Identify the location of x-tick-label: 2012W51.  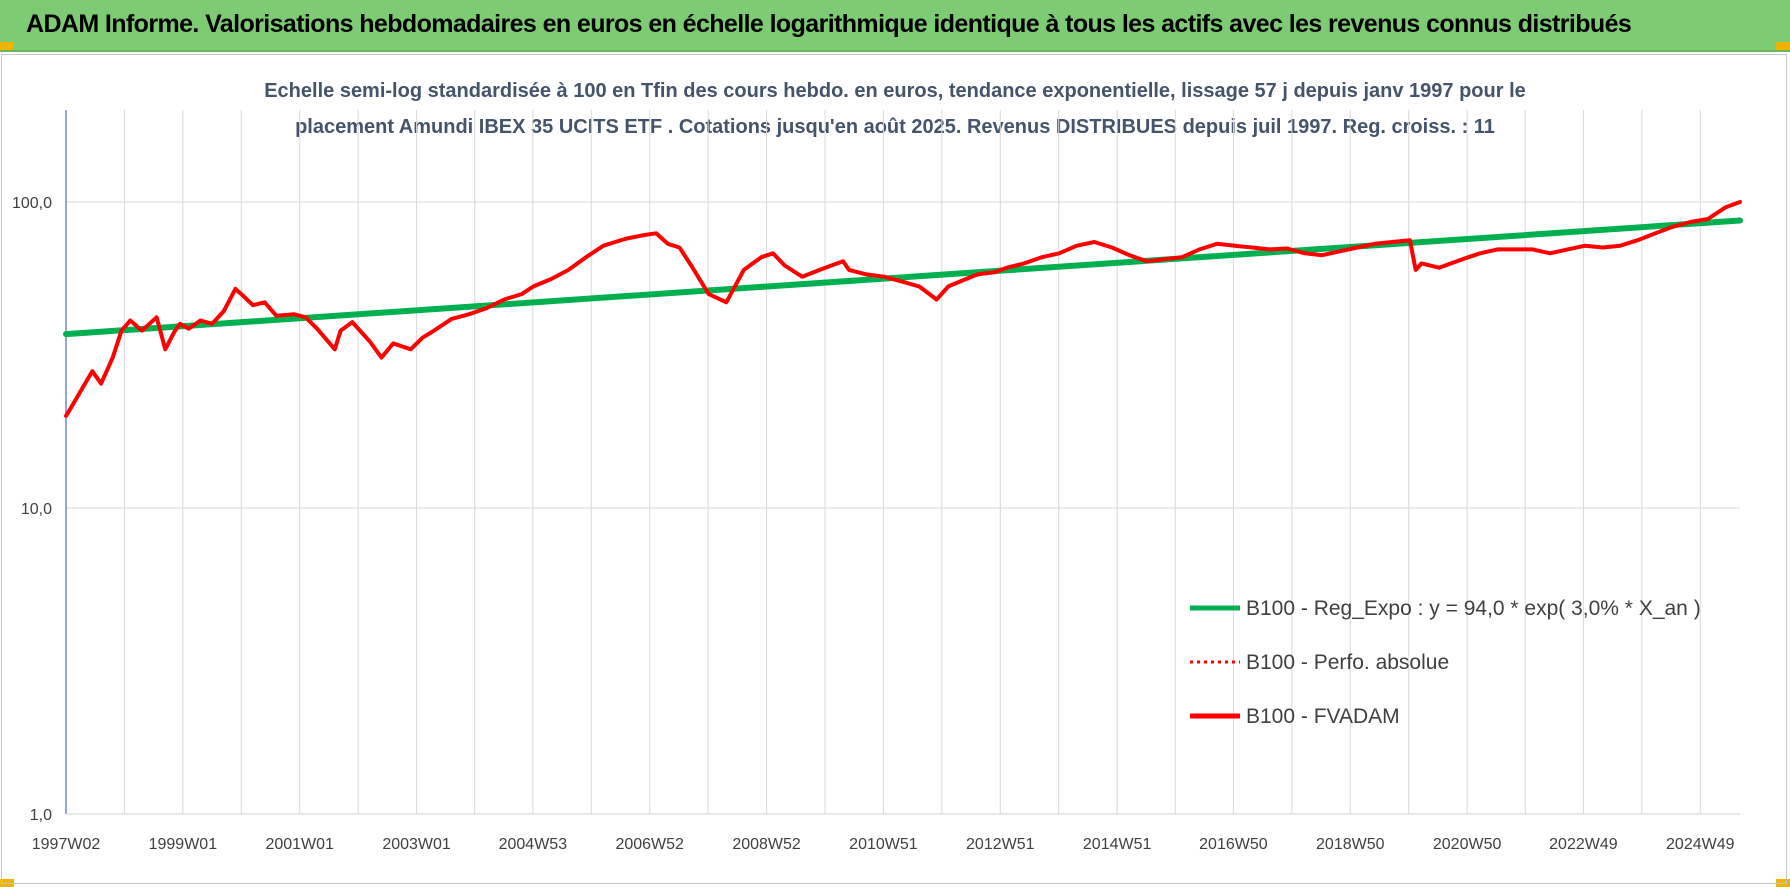
(1000, 844).